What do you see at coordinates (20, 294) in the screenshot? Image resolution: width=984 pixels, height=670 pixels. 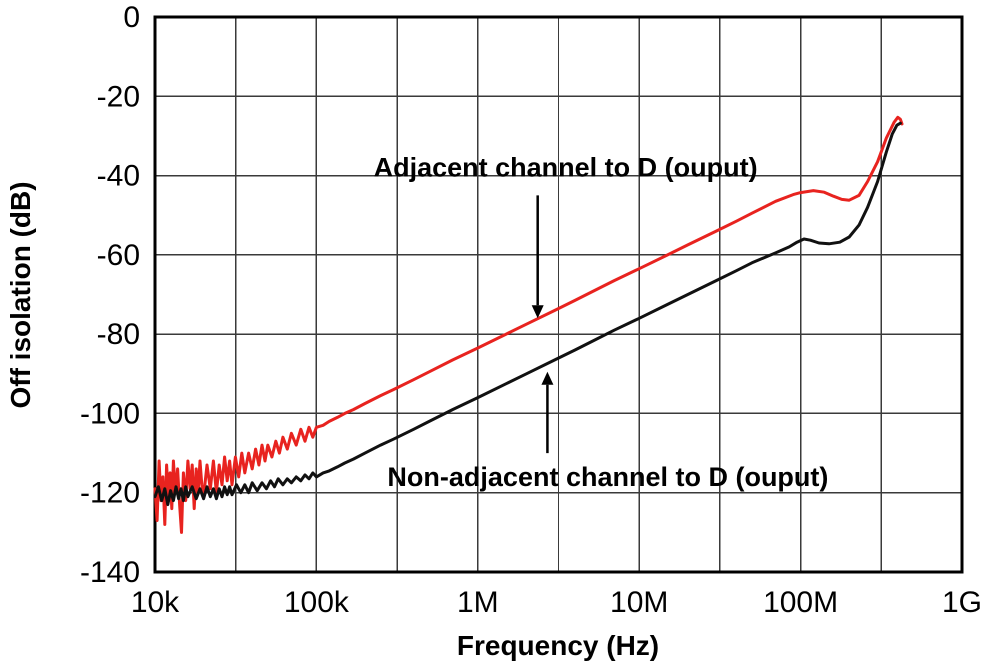 I see `y-axis-title: Off isolation (dB)` at bounding box center [20, 294].